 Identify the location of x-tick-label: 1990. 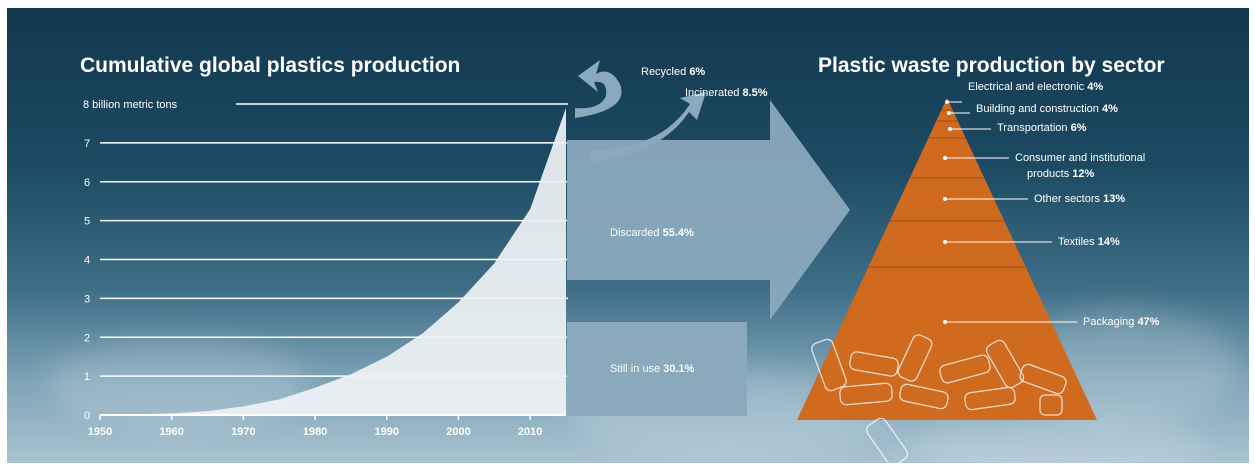
(387, 432).